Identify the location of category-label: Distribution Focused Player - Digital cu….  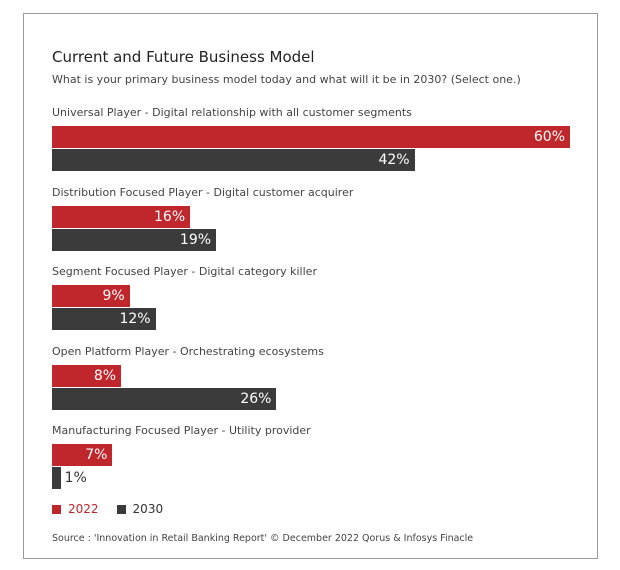
(203, 192).